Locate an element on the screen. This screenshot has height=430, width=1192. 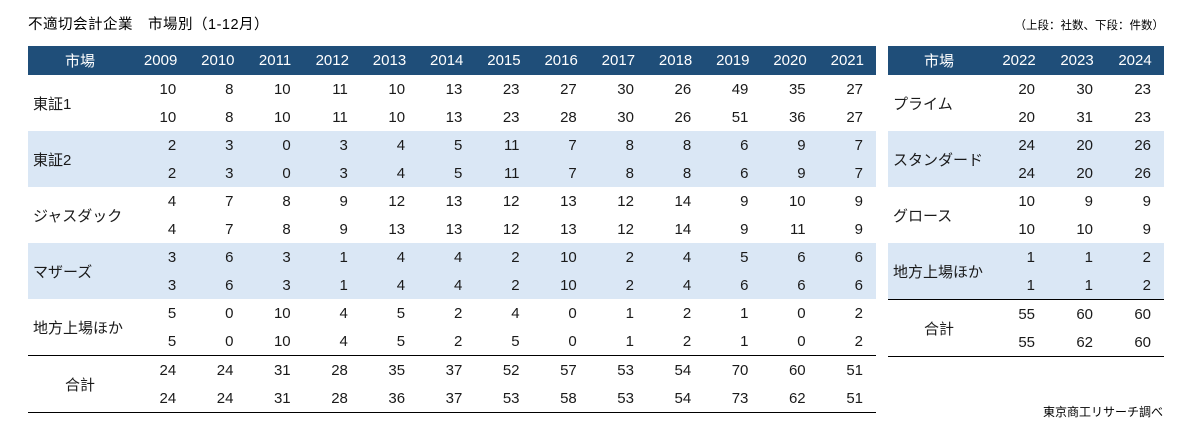
table-row: 地方上場ほか 1 1 2 is located at coordinates (1026, 271).